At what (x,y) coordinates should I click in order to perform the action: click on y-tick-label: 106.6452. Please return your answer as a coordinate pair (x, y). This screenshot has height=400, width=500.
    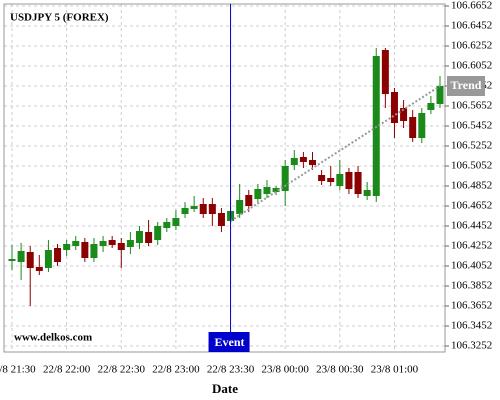
    Looking at the image, I should click on (471, 26).